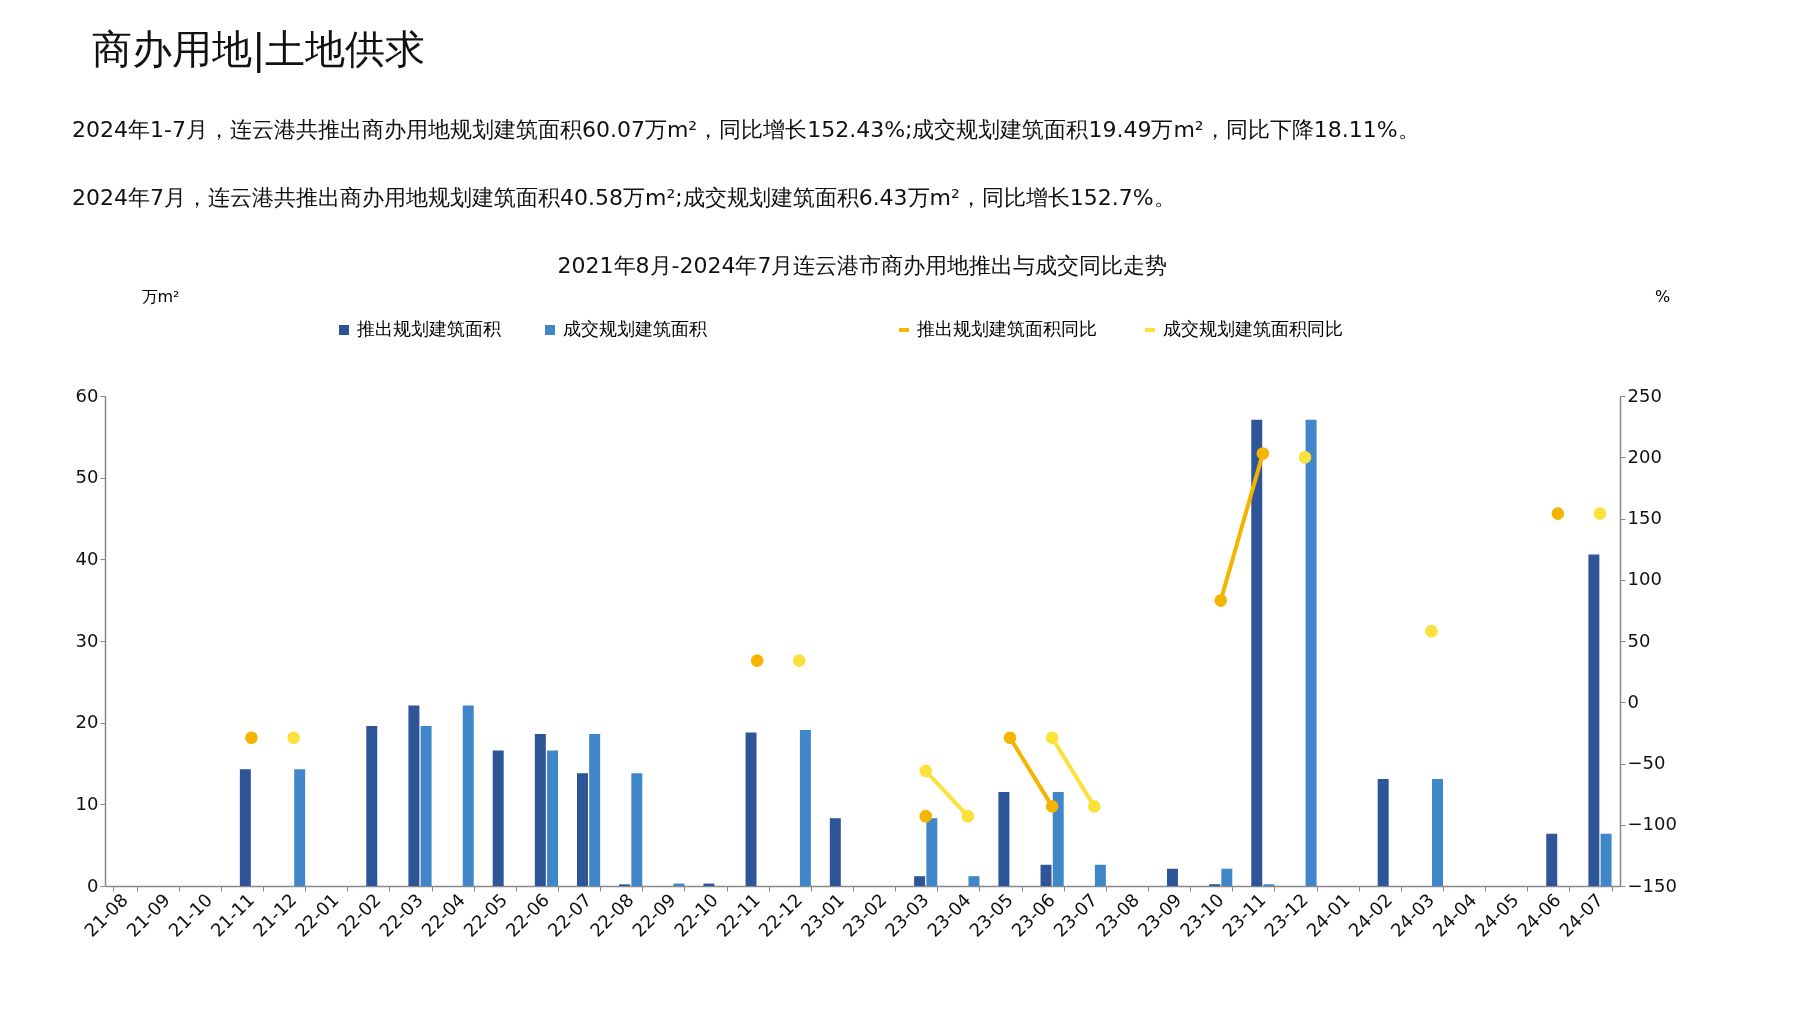 The image size is (1797, 1010). Describe the element at coordinates (1253, 328) in the screenshot. I see `legend-label: 成交规划建筑面积同比` at that location.